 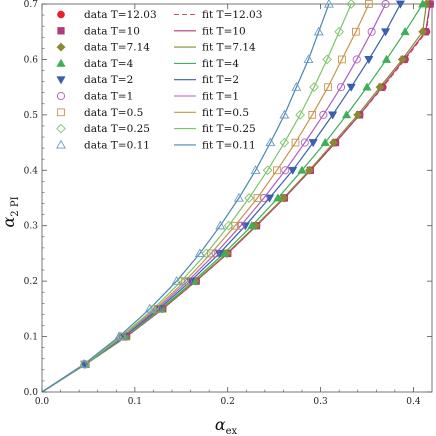 What do you see at coordinates (31, 116) in the screenshot?
I see `y-tick-label: 0.5` at bounding box center [31, 116].